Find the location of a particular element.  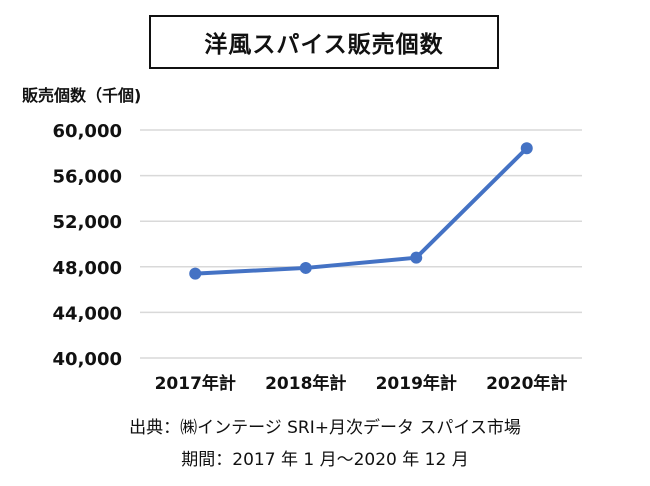

period-note: 期間：2017 年 1 月～2020 年 12 月 is located at coordinates (325, 460).